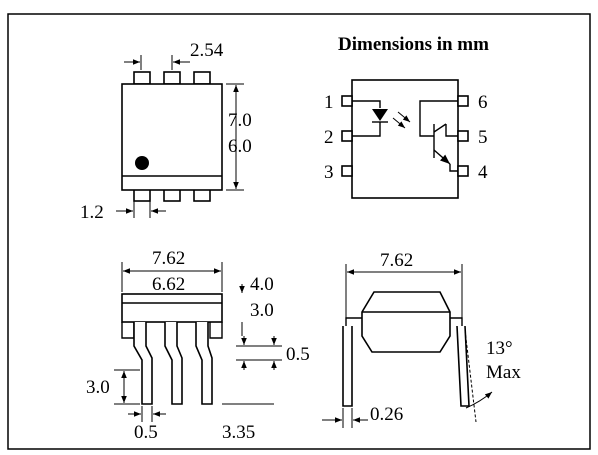 The image size is (598, 455). I want to click on top-view: 2.54 7.0 6.0 1.2, so click(166, 131).